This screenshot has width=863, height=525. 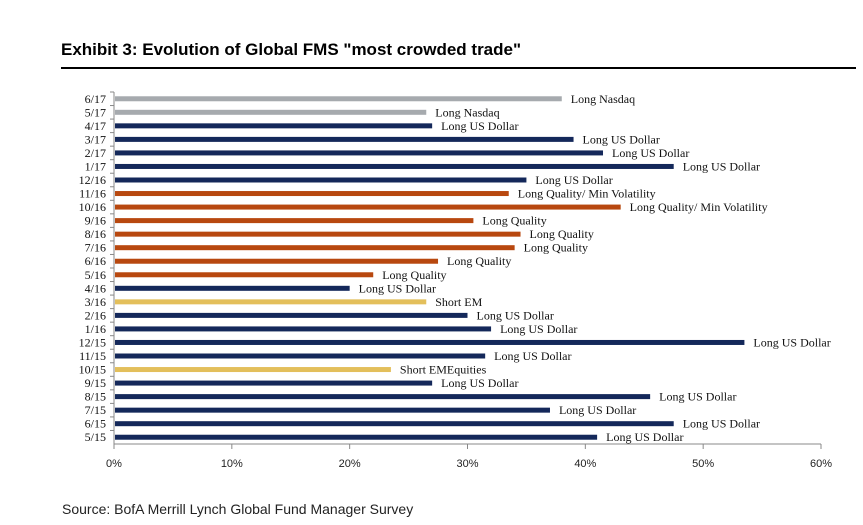 I want to click on category-label: 1/17, so click(x=95, y=166).